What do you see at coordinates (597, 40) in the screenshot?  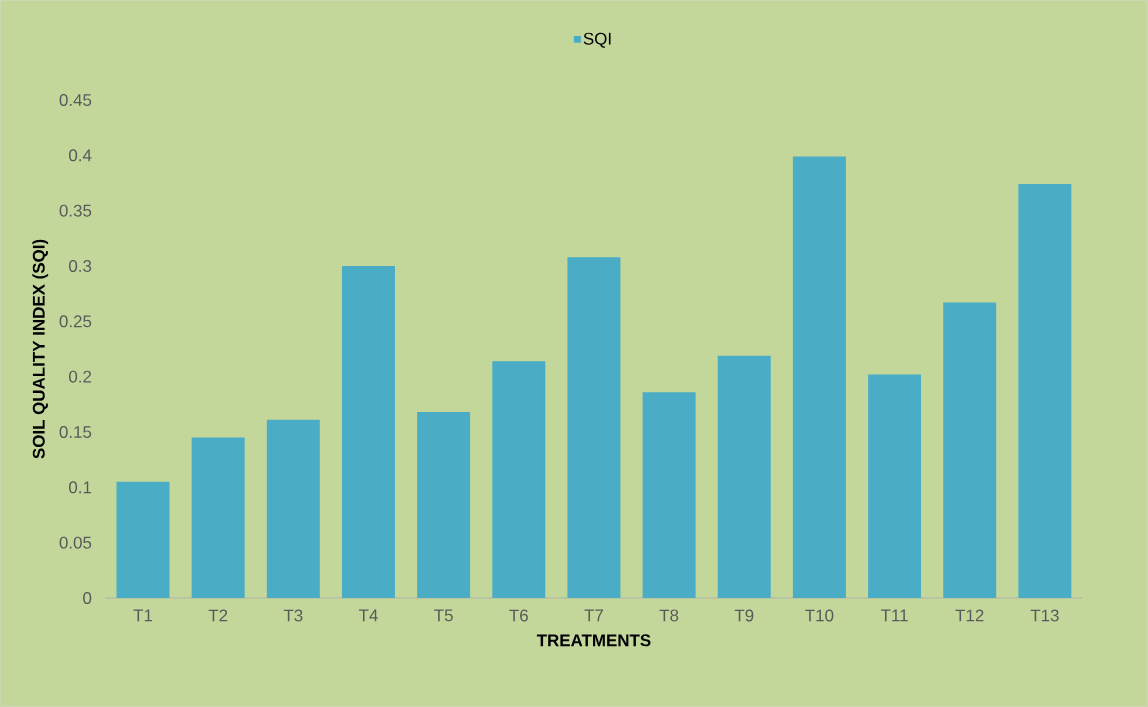 I see `legend-label: SQI` at bounding box center [597, 40].